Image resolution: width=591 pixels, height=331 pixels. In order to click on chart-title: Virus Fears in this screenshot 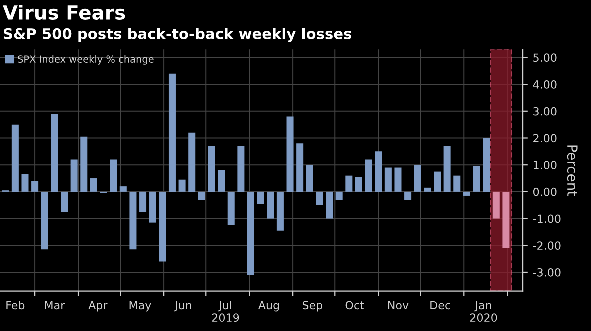, I will do `click(64, 12)`.